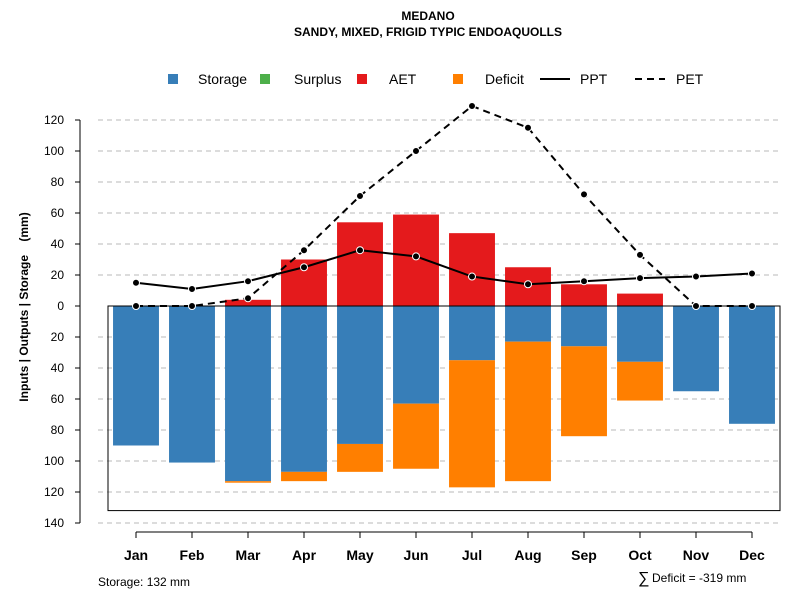 The width and height of the screenshot is (800, 600). What do you see at coordinates (472, 424) in the screenshot?
I see `bar-deficit-jul` at bounding box center [472, 424].